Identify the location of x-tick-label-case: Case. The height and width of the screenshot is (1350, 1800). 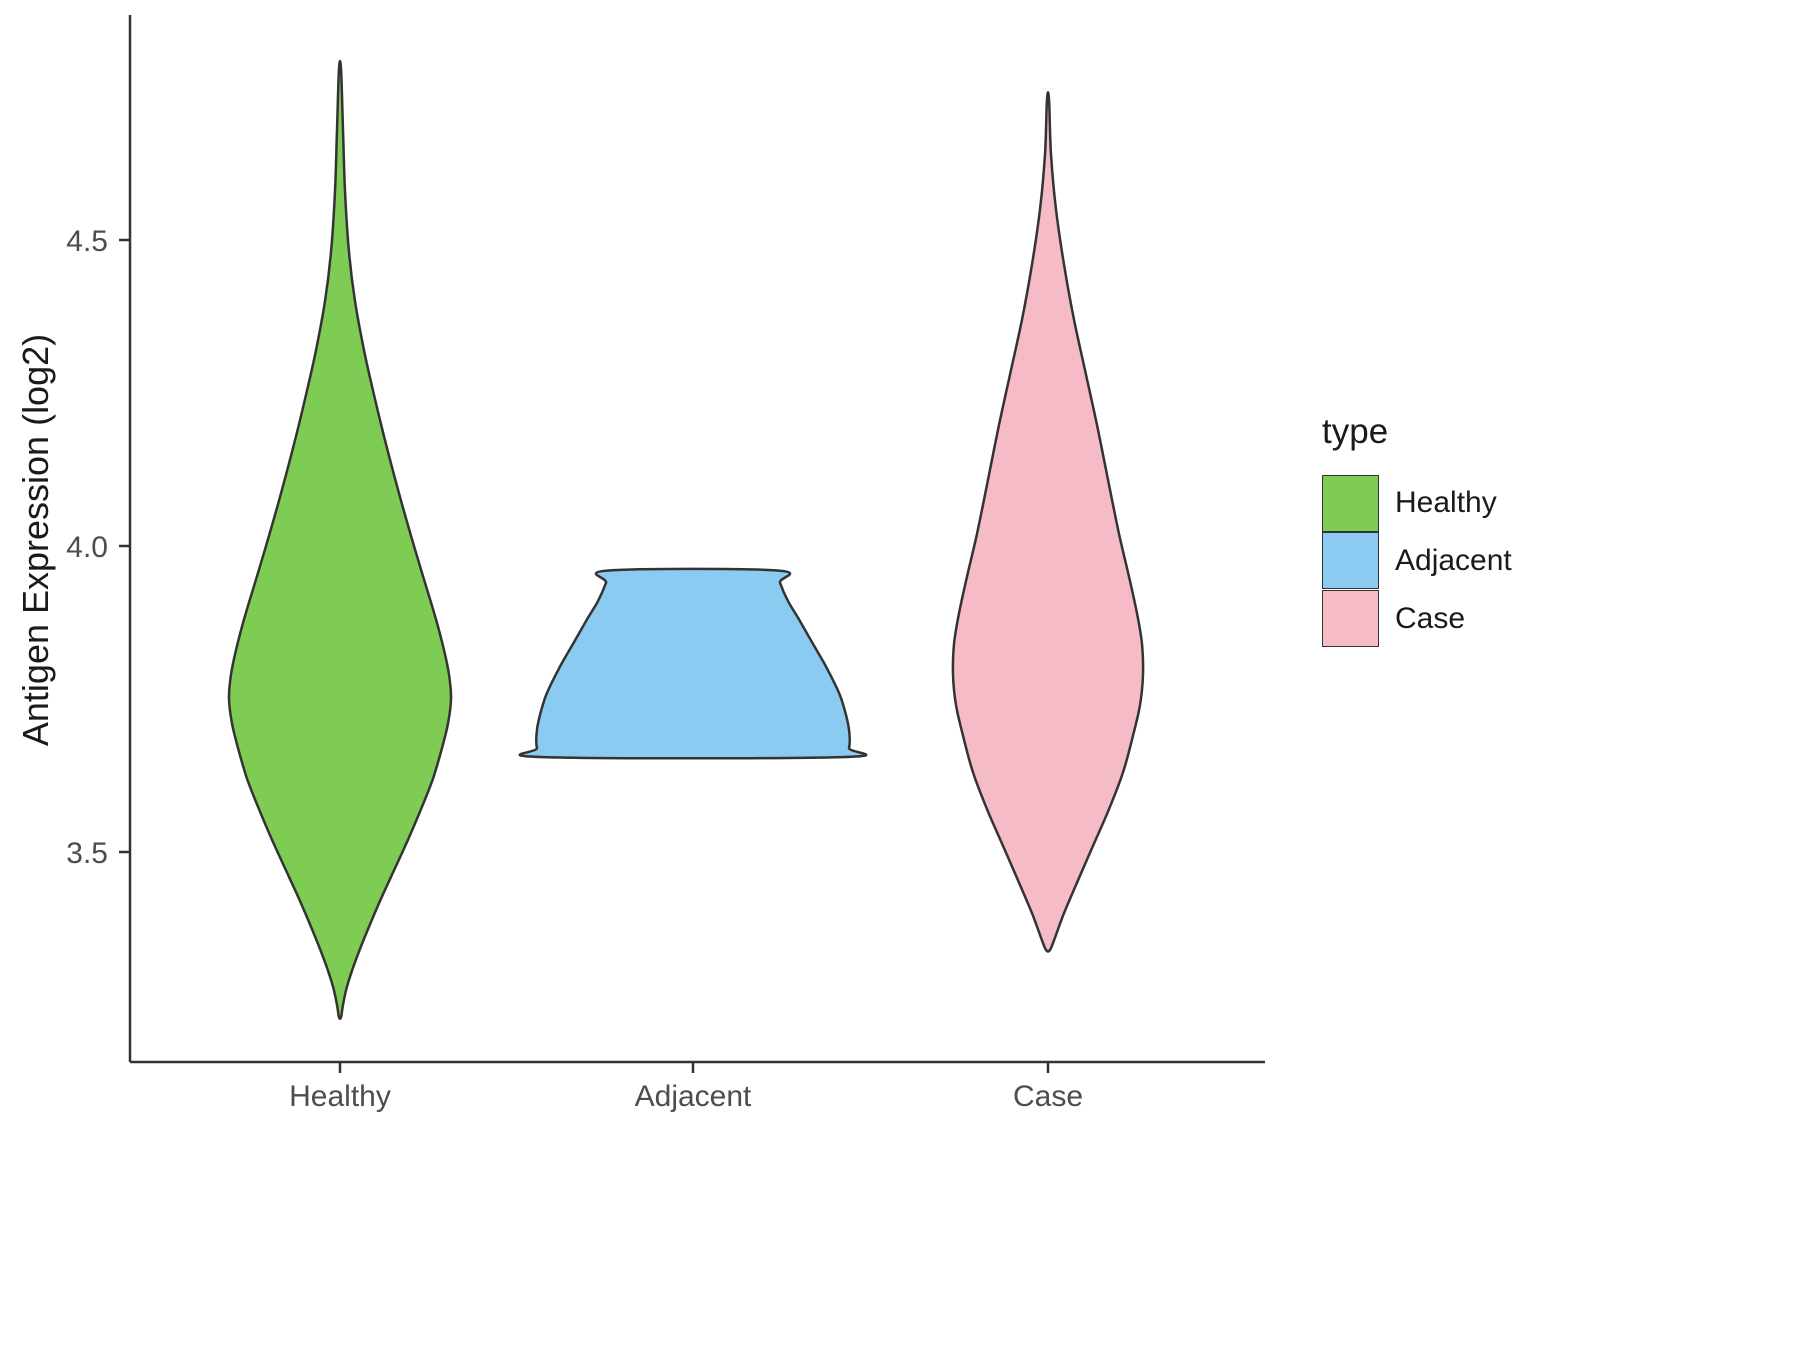
(1048, 1096).